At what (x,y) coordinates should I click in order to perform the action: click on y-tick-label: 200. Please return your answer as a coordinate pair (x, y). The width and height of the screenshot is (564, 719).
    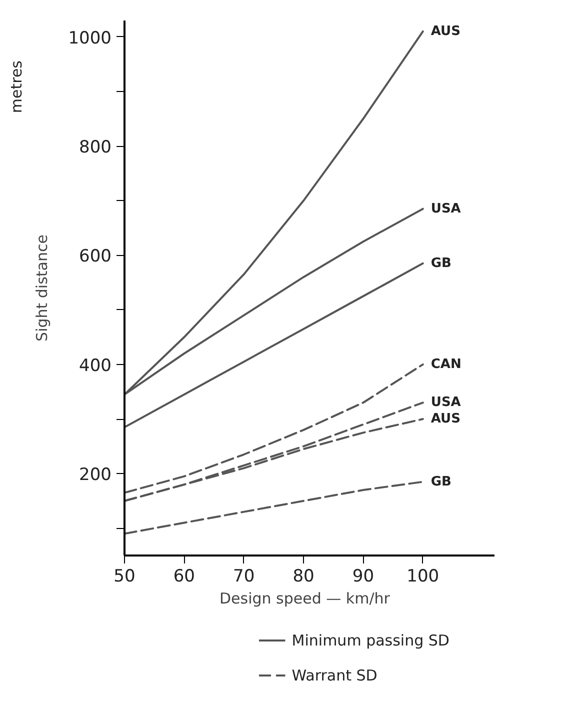
    Looking at the image, I should click on (95, 475).